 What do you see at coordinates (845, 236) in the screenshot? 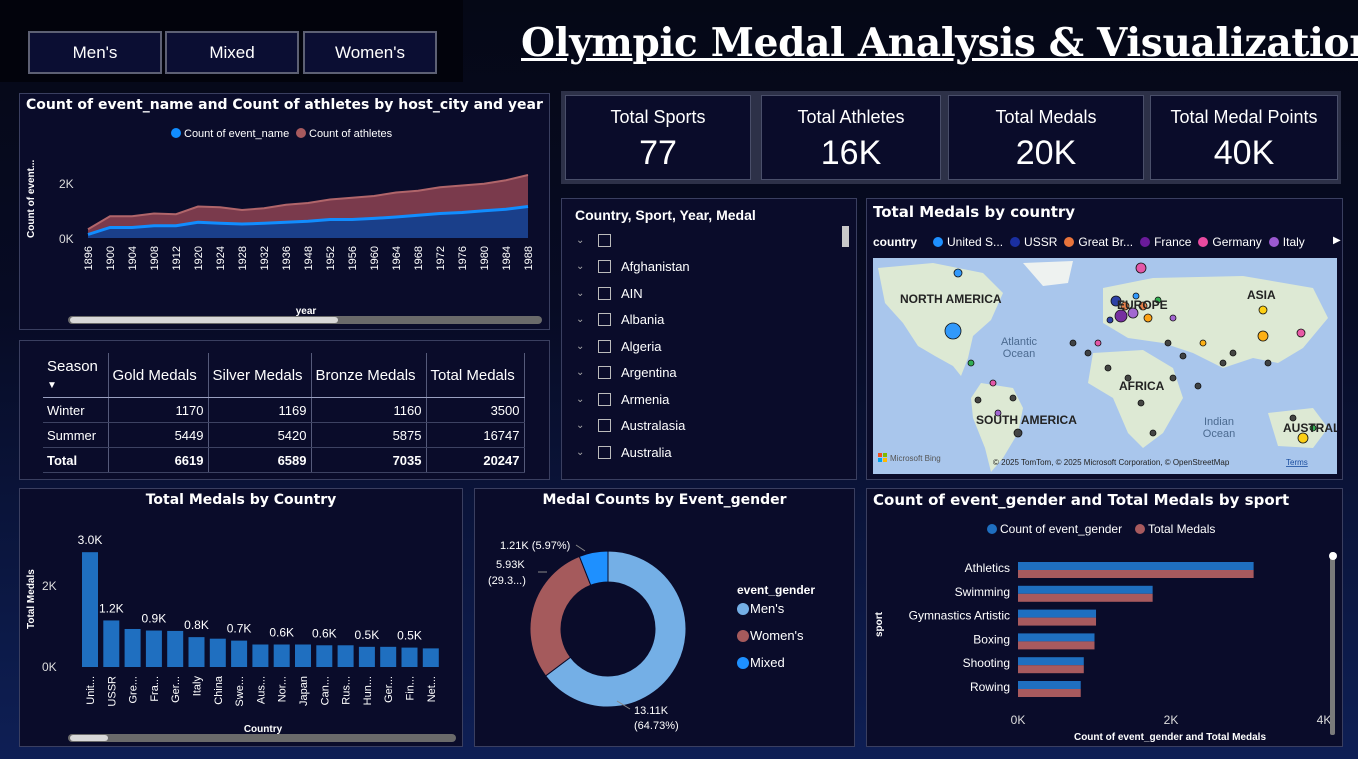
I see `slicer-scrollbar` at bounding box center [845, 236].